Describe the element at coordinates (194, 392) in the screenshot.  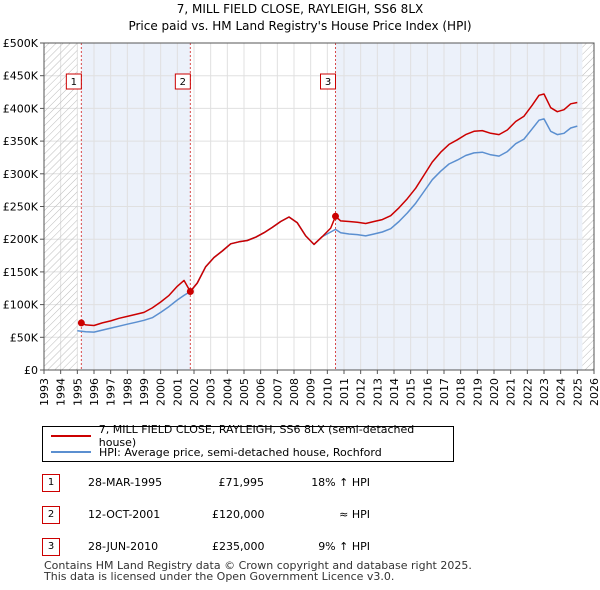
I see `x-tick-label: 2002` at that location.